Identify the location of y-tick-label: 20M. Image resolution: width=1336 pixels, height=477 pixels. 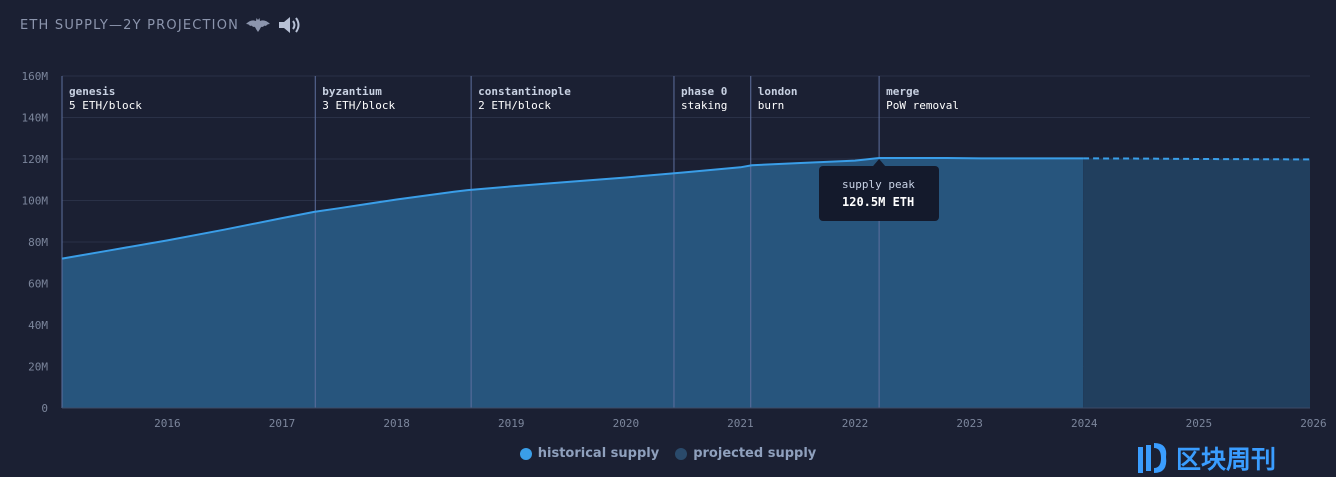
(38, 367).